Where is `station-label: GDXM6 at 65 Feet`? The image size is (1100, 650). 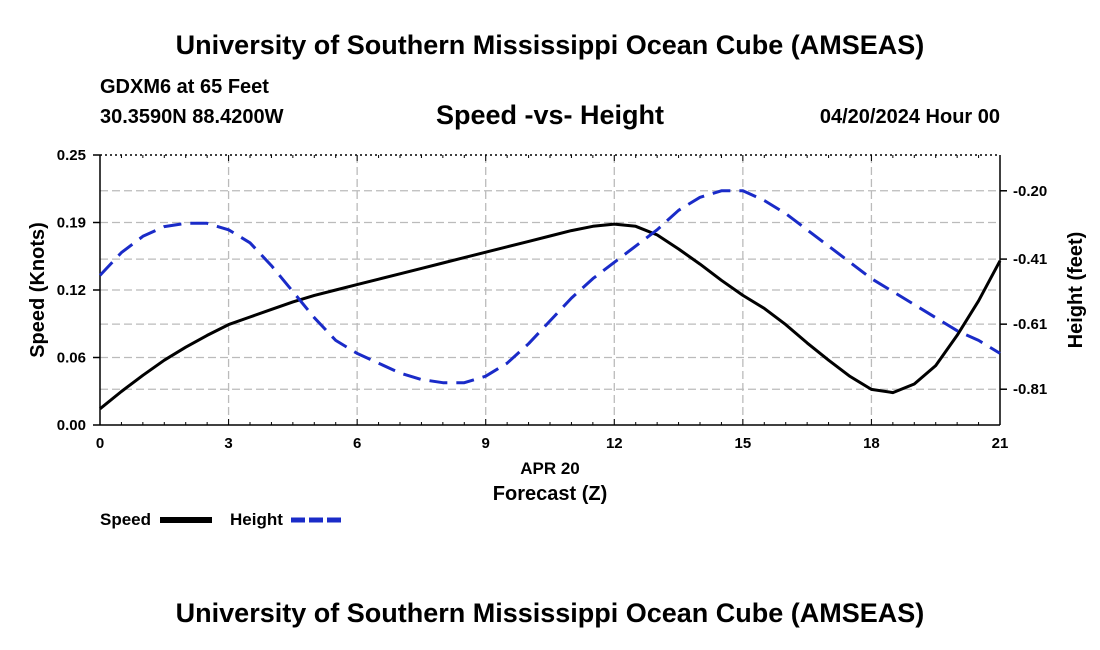
station-label: GDXM6 at 65 Feet is located at coordinates (184, 87).